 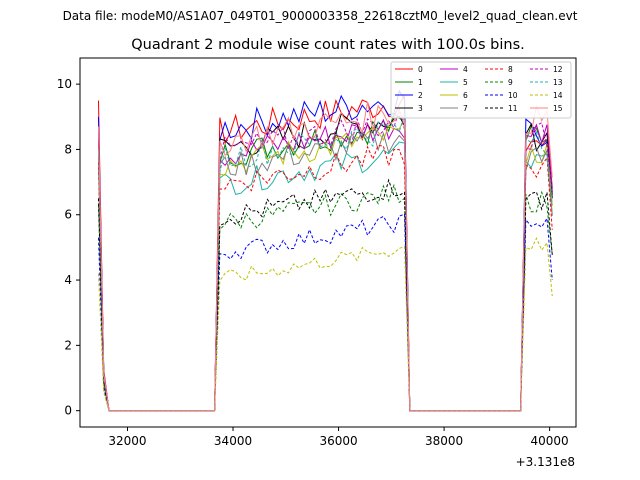 What do you see at coordinates (510, 82) in the screenshot?
I see `legend-label-9: 9` at bounding box center [510, 82].